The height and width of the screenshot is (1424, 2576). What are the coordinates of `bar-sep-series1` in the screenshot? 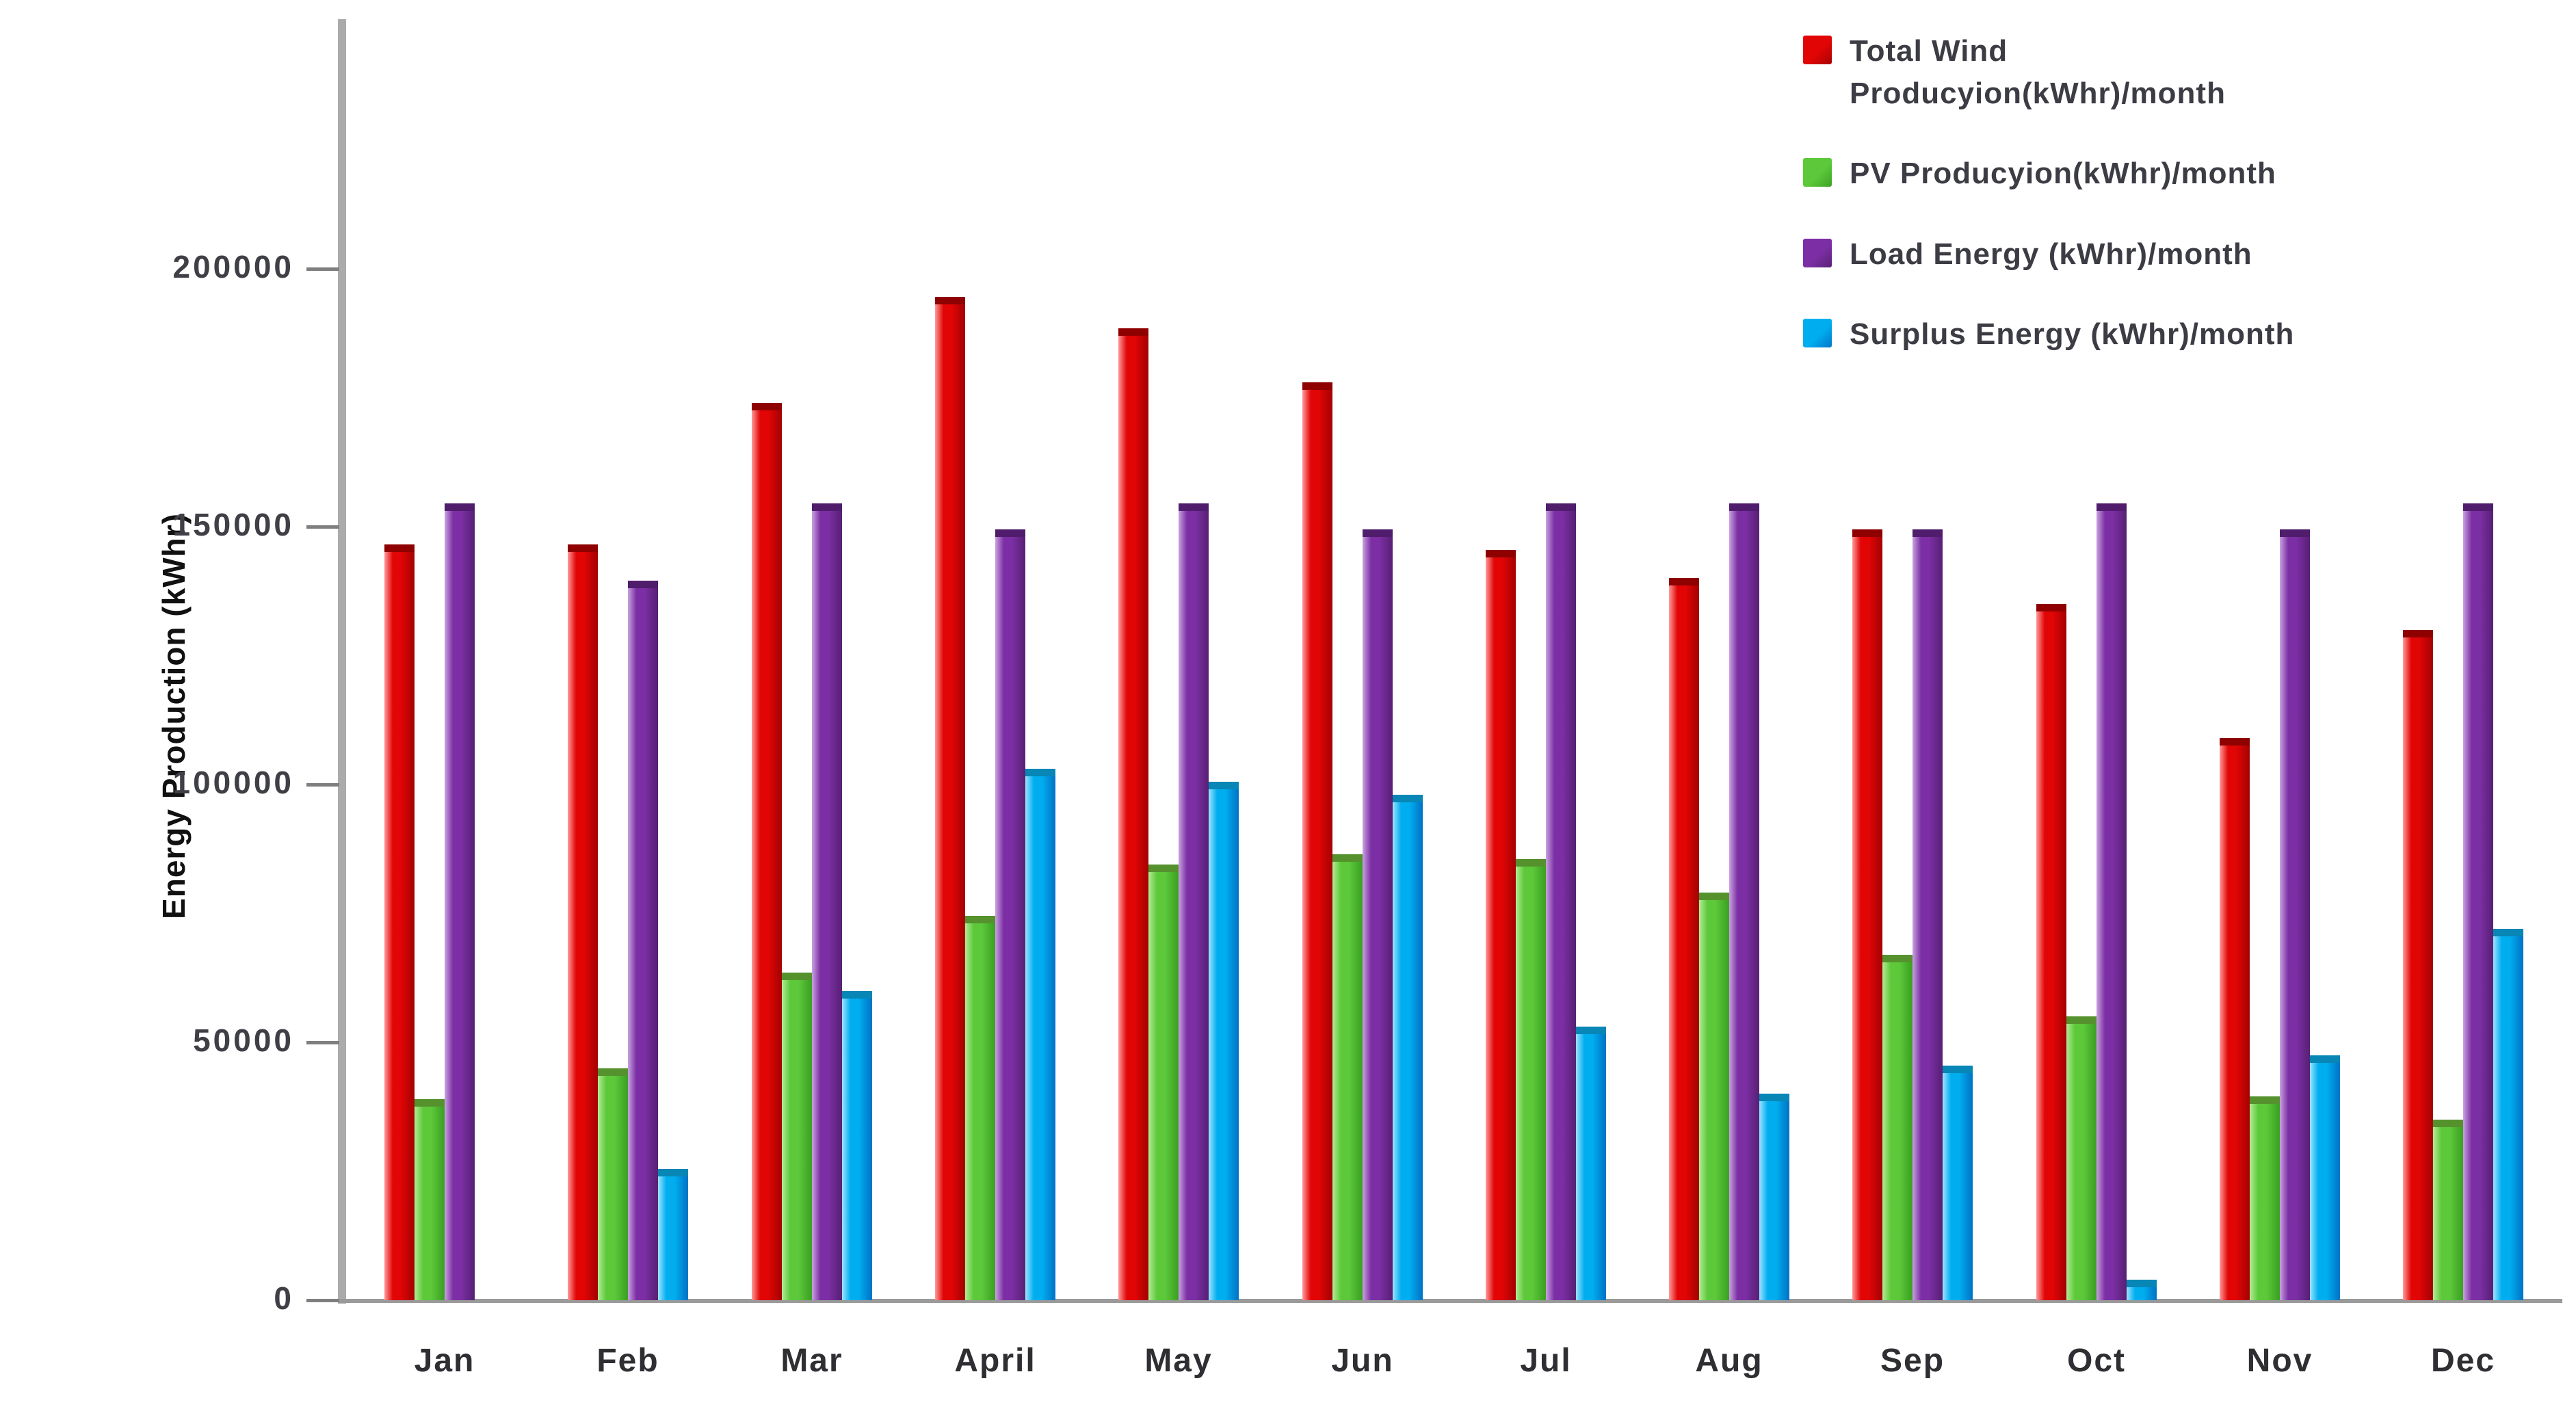 It's located at (1867, 914).